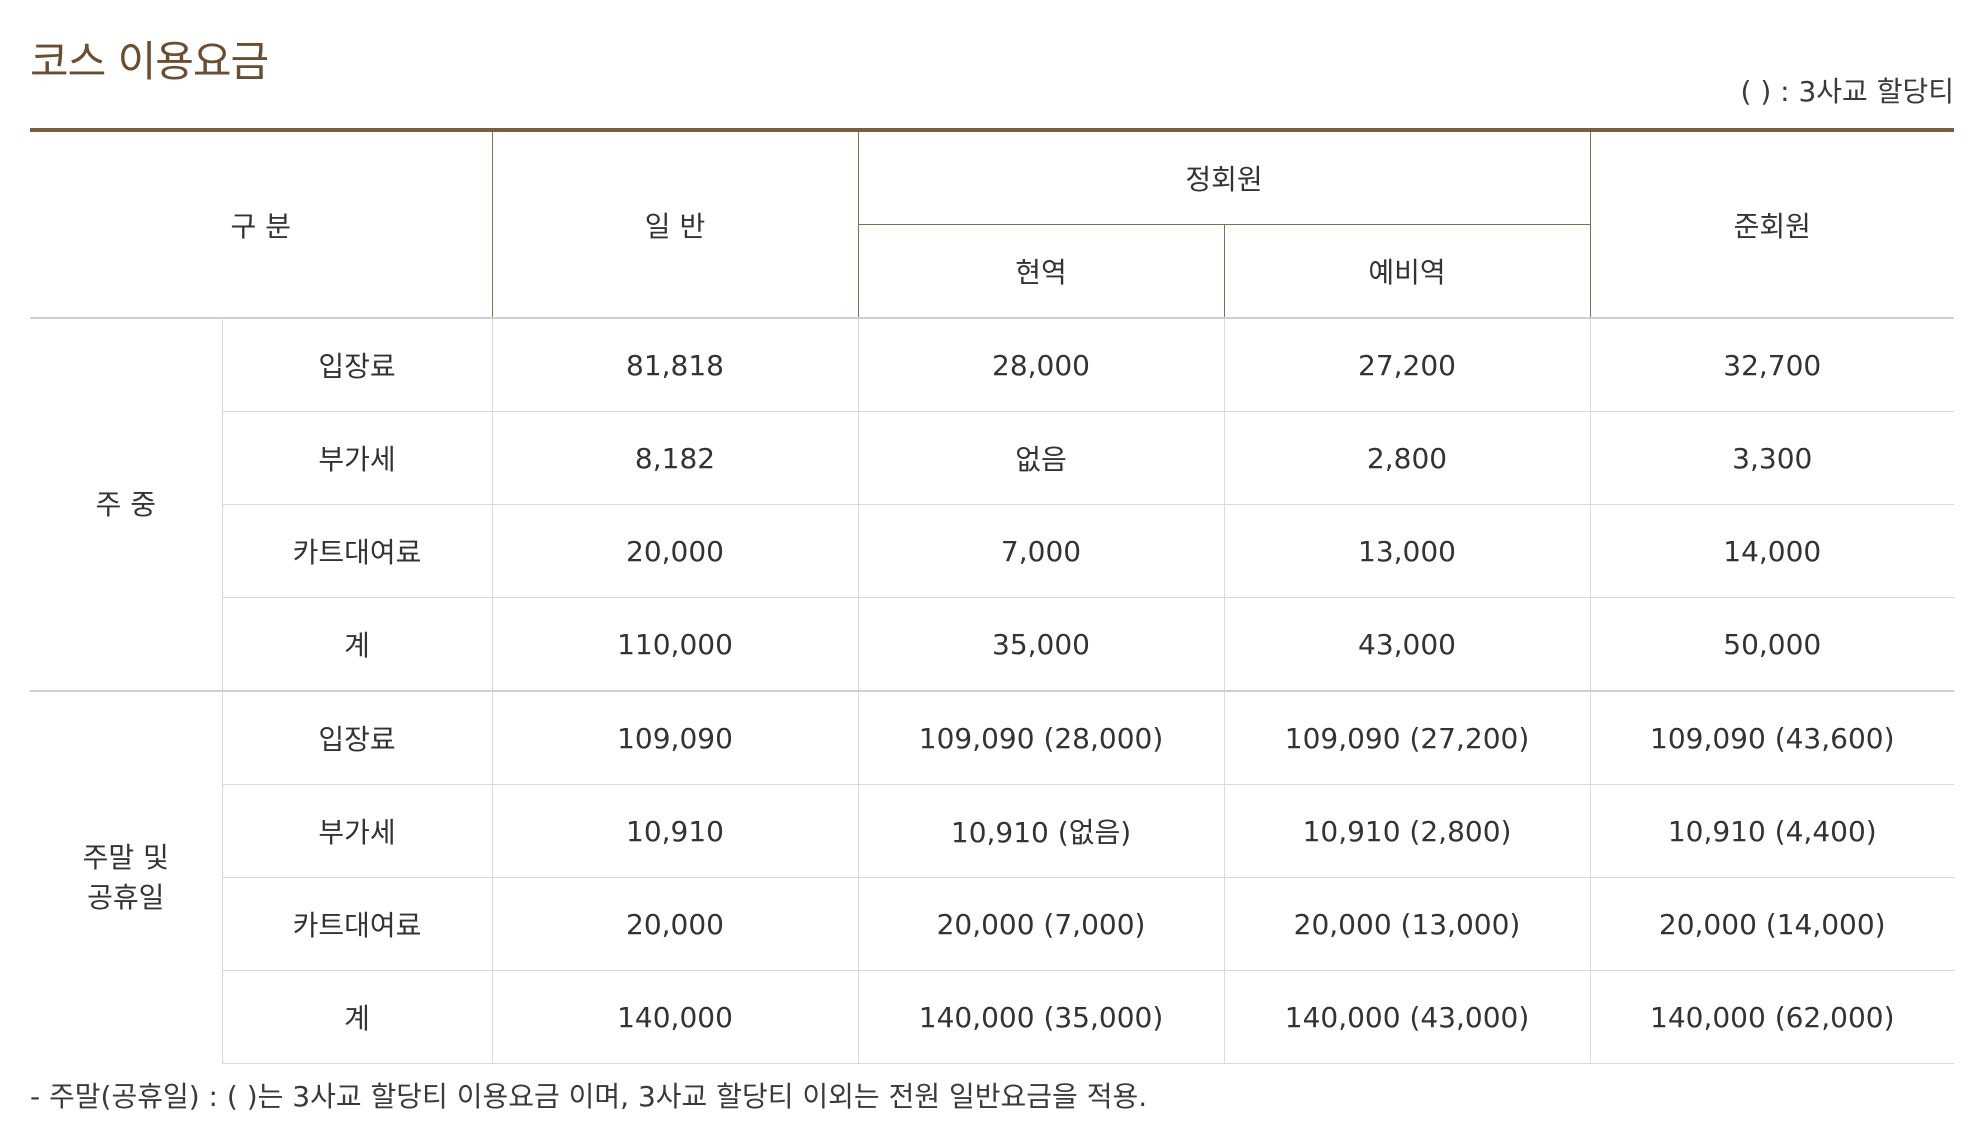 This screenshot has height=1134, width=1984. I want to click on cell-active: 없음, so click(1041, 458).